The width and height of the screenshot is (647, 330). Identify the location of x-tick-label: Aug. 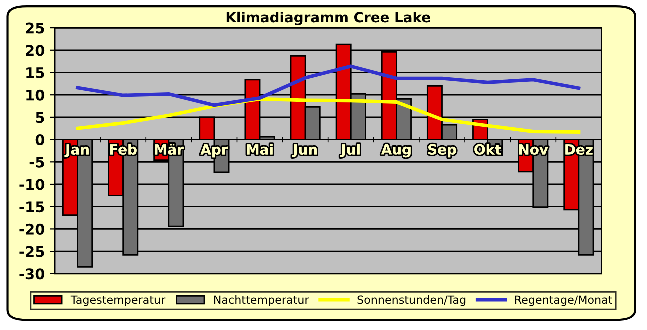
(396, 151).